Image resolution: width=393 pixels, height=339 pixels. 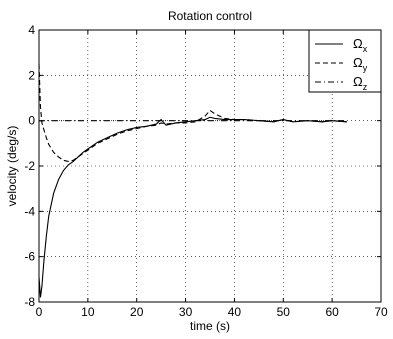 I want to click on y-tick-label: -4, so click(x=29, y=211).